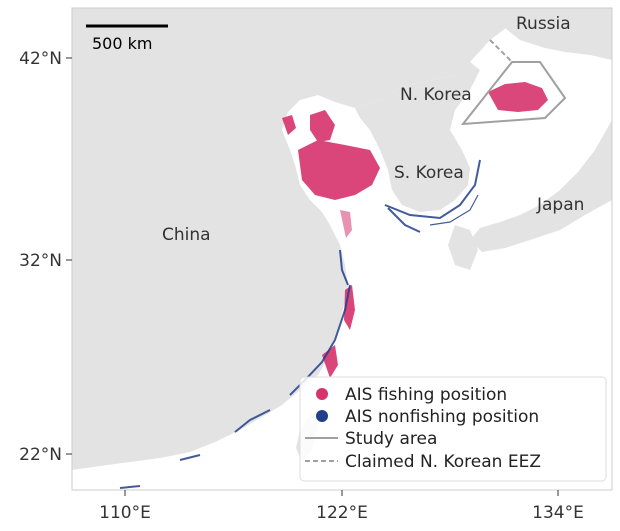 The height and width of the screenshot is (531, 620). I want to click on legend-box, so click(453, 429).